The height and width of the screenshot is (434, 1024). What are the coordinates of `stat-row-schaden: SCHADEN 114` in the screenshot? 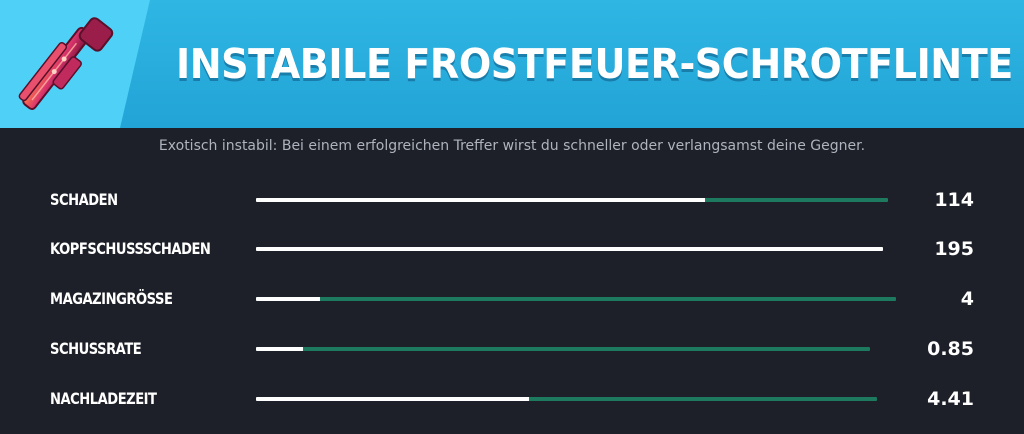 It's located at (512, 200).